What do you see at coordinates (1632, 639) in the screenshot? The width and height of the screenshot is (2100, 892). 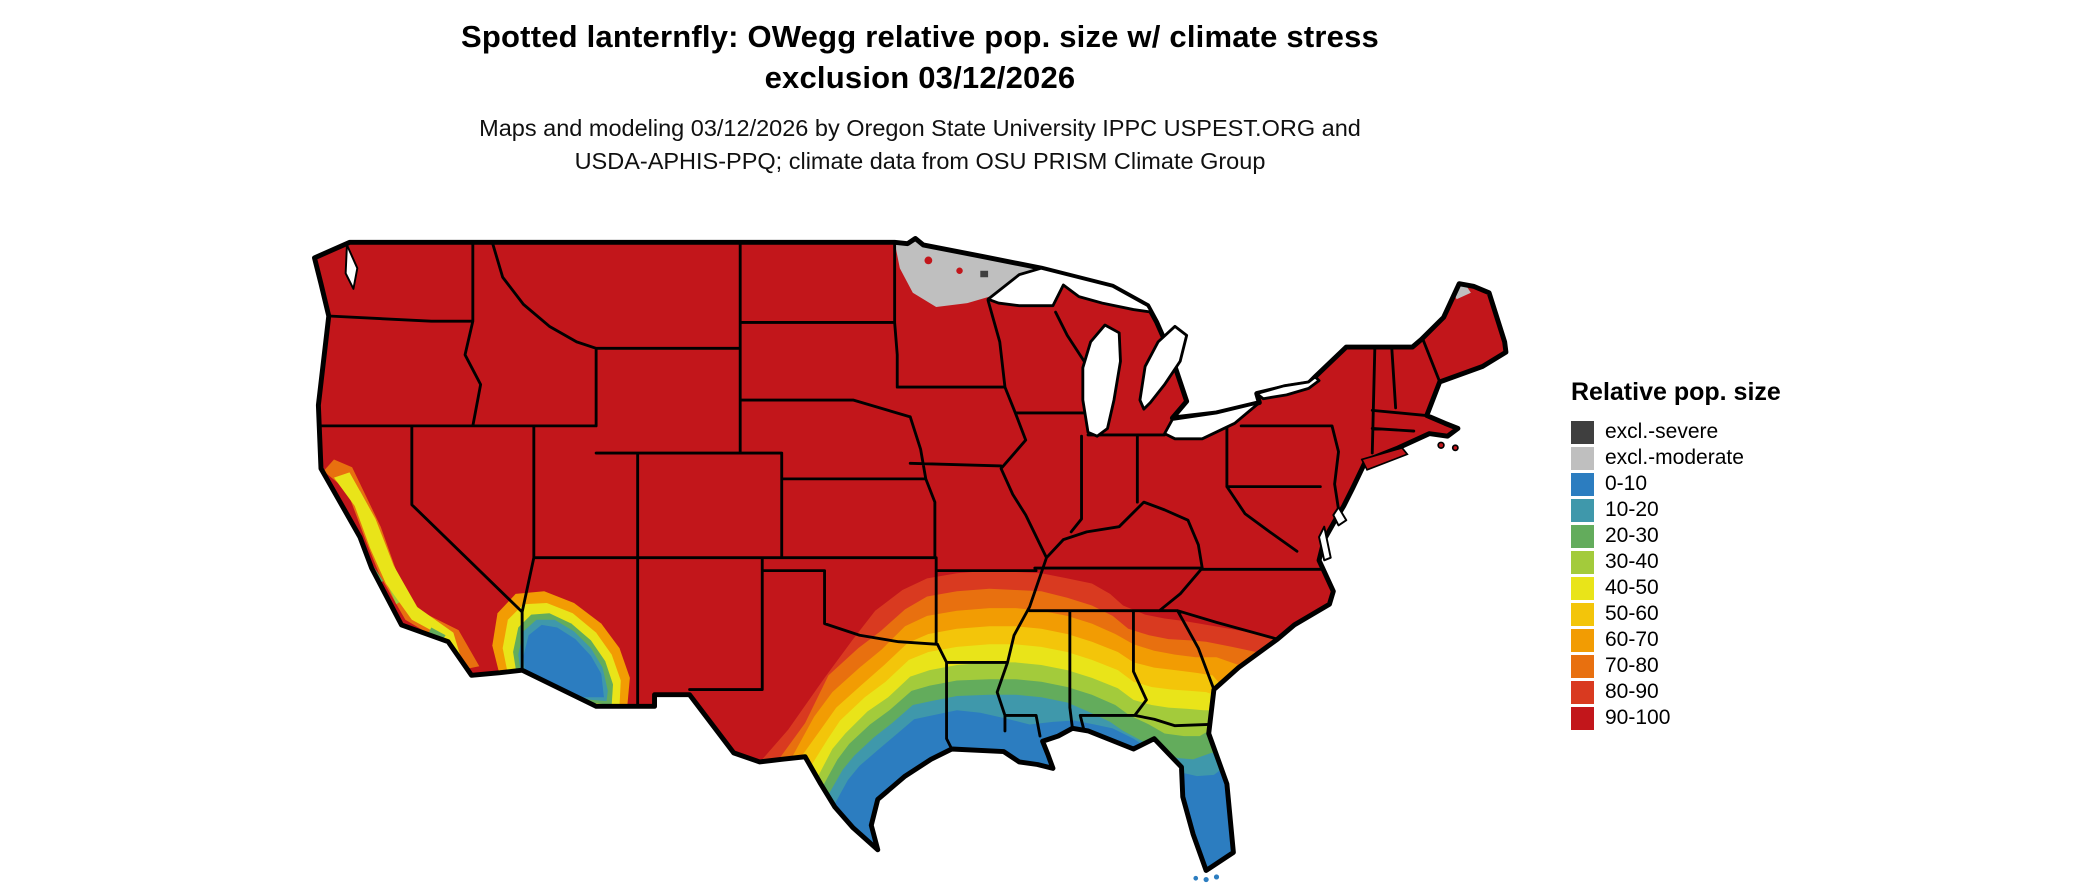 I see `legend-label: 60-70` at bounding box center [1632, 639].